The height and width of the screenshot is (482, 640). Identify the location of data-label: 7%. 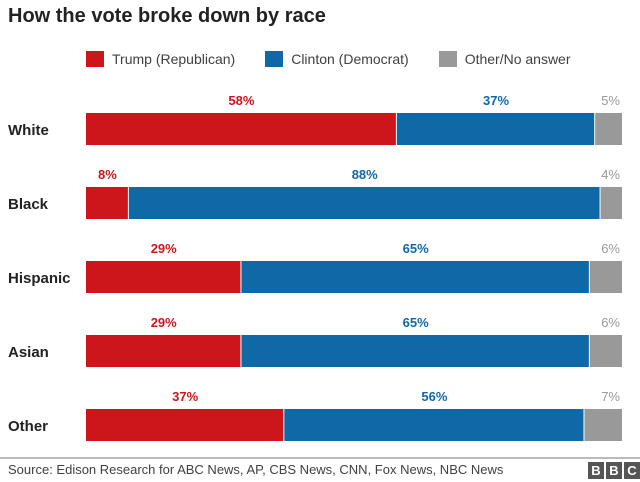
(610, 396).